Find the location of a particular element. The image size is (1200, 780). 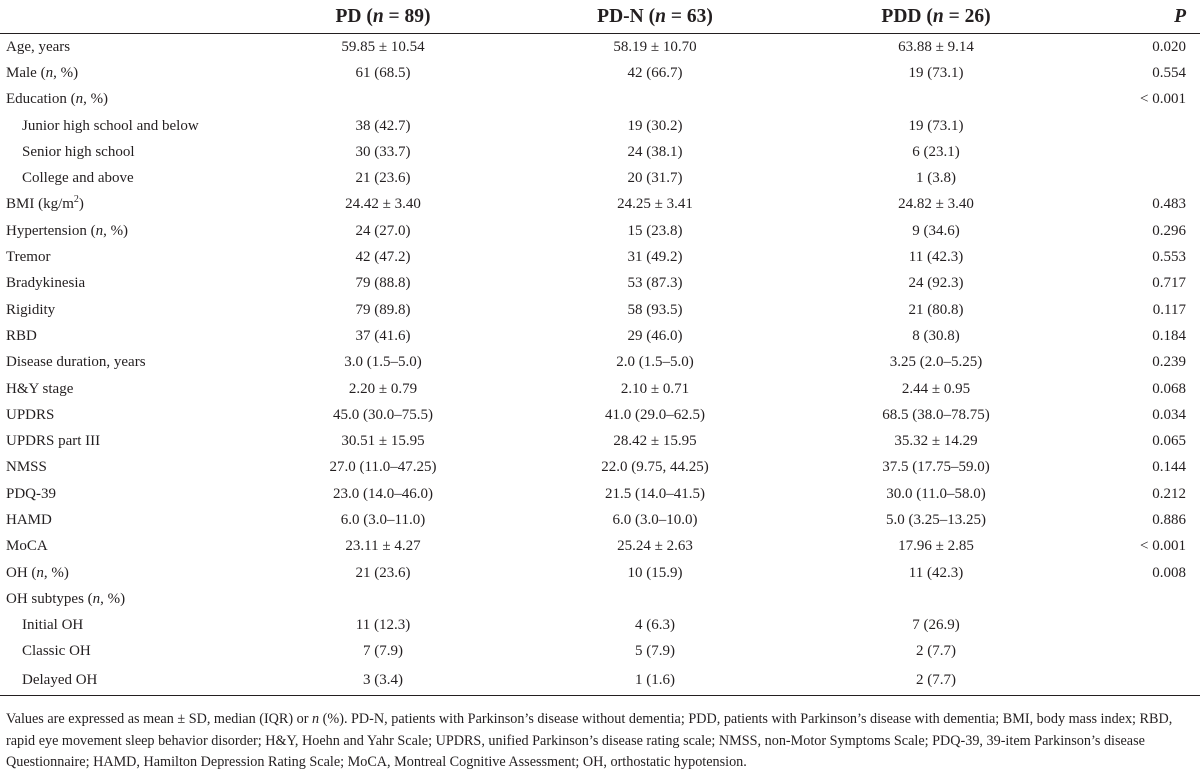

cell-pdd: 3.25 (2.0–5.25) is located at coordinates (936, 362).